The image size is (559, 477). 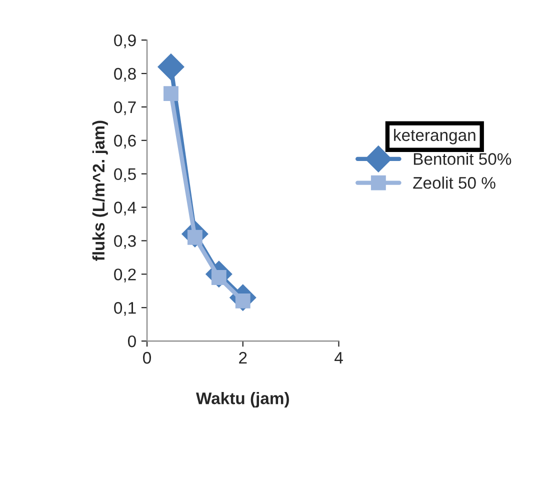 What do you see at coordinates (242, 400) in the screenshot?
I see `x-axis-title: Waktu (jam)` at bounding box center [242, 400].